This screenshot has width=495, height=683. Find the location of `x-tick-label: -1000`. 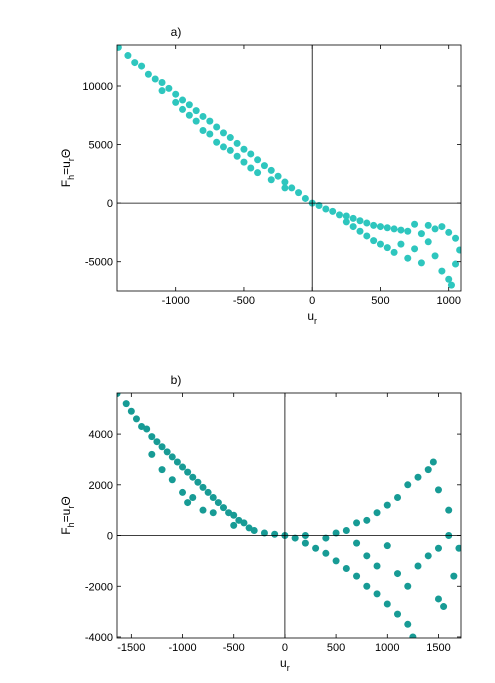

x-tick-label: -1000 is located at coordinates (182, 648).